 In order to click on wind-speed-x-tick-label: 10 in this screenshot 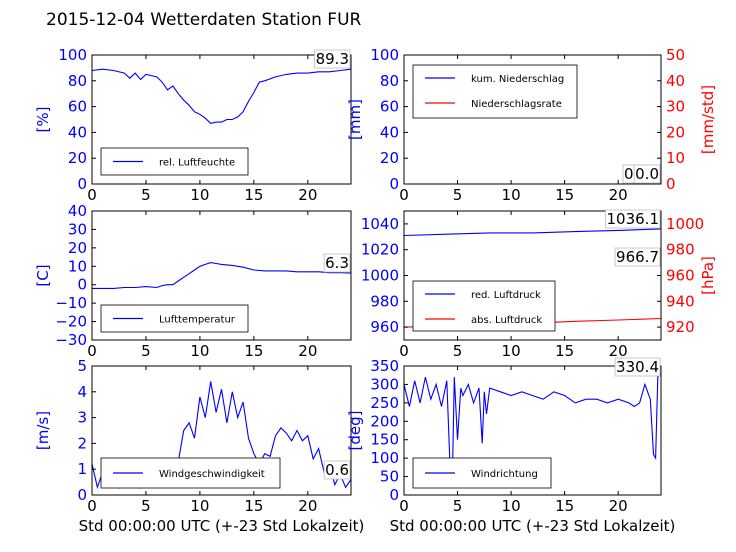, I will do `click(199, 506)`.